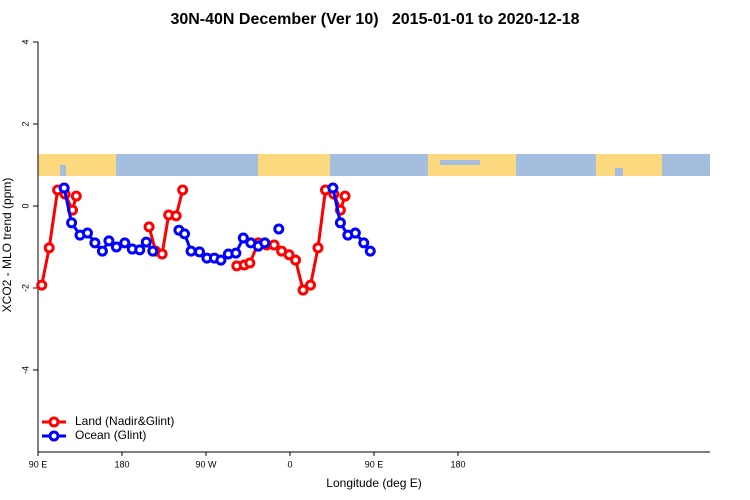 Image resolution: width=750 pixels, height=500 pixels. What do you see at coordinates (373, 483) in the screenshot?
I see `x-axis-label: Longitude (deg E)` at bounding box center [373, 483].